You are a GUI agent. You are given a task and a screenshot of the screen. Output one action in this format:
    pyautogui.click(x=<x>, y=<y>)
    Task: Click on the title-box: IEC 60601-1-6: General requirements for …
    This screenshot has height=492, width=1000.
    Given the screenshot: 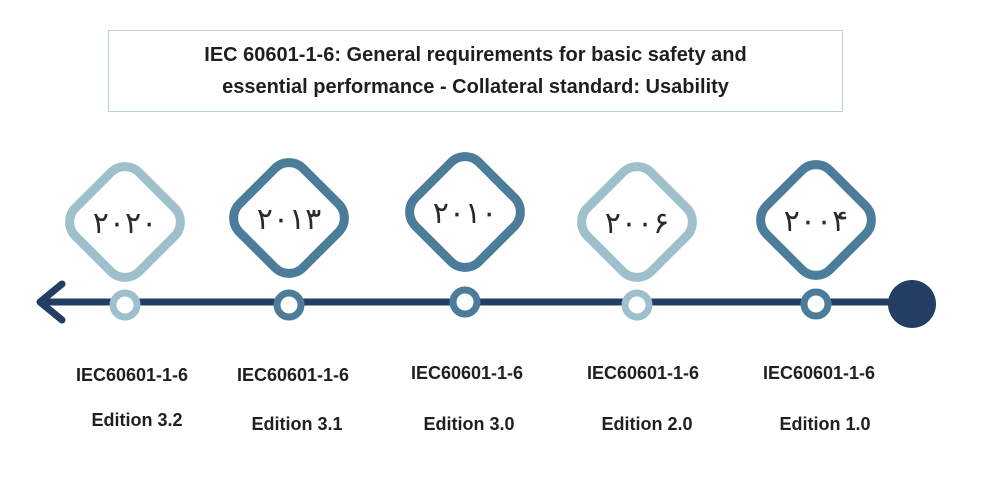 What is the action you would take?
    pyautogui.click(x=475, y=71)
    